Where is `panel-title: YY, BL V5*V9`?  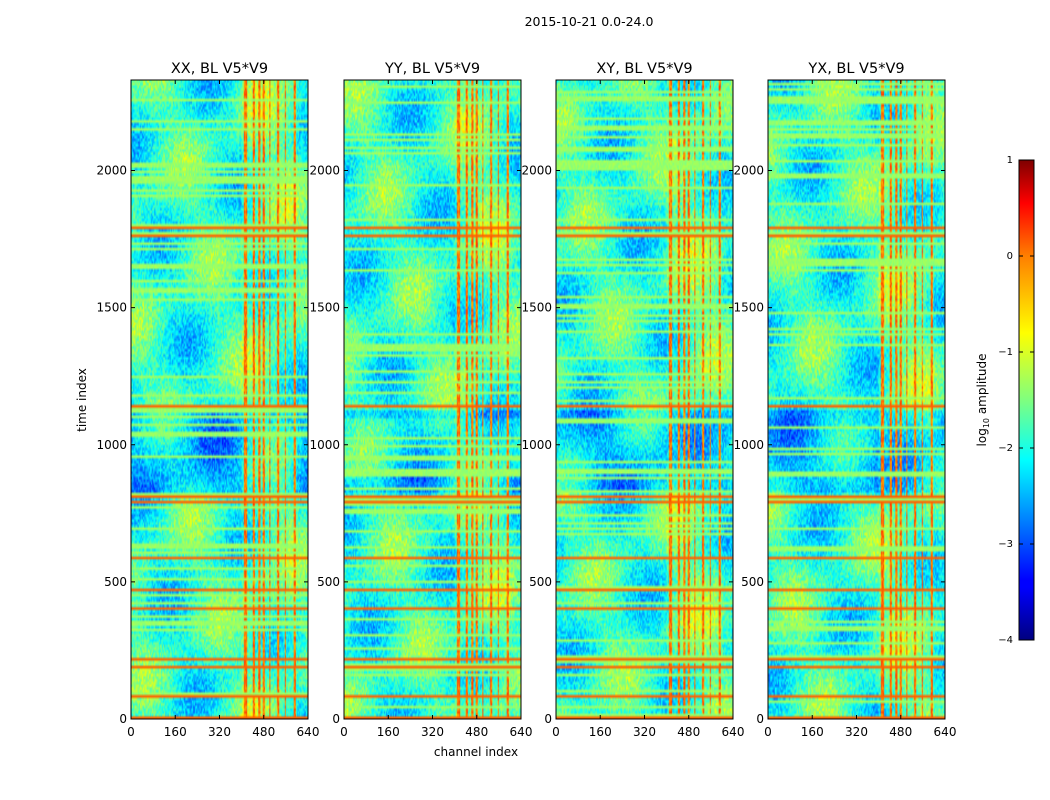 panel-title: YY, BL V5*V9 is located at coordinates (432, 69).